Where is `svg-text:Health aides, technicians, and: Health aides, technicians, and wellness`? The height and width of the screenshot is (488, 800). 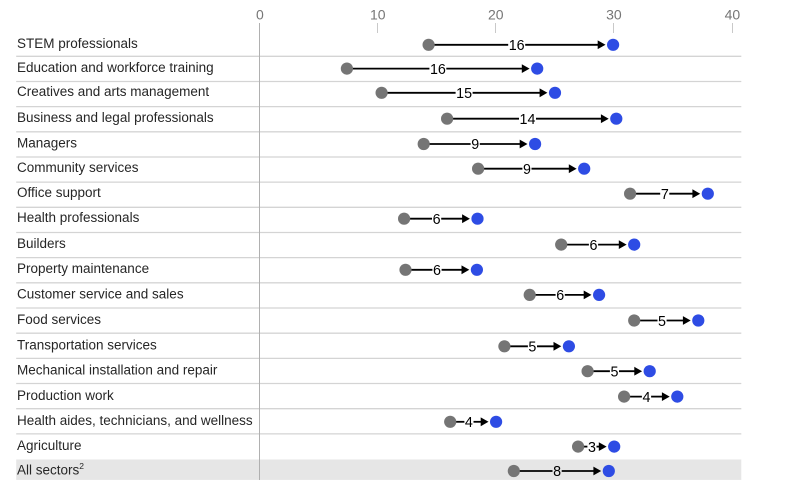
svg-text:Health aides, technicians, and: Health aides, technicians, and wellness is located at coordinates (135, 420).